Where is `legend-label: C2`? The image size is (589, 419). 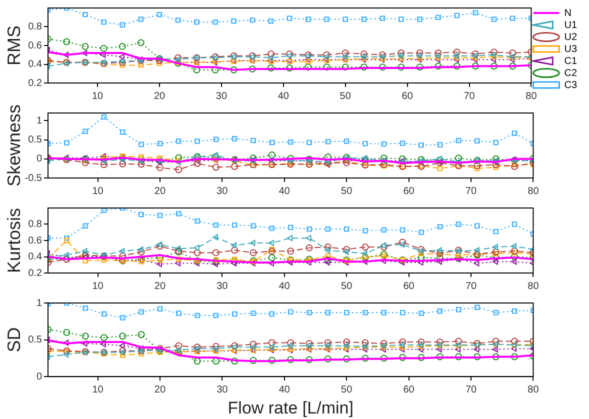
legend-label: C2 is located at coordinates (571, 73).